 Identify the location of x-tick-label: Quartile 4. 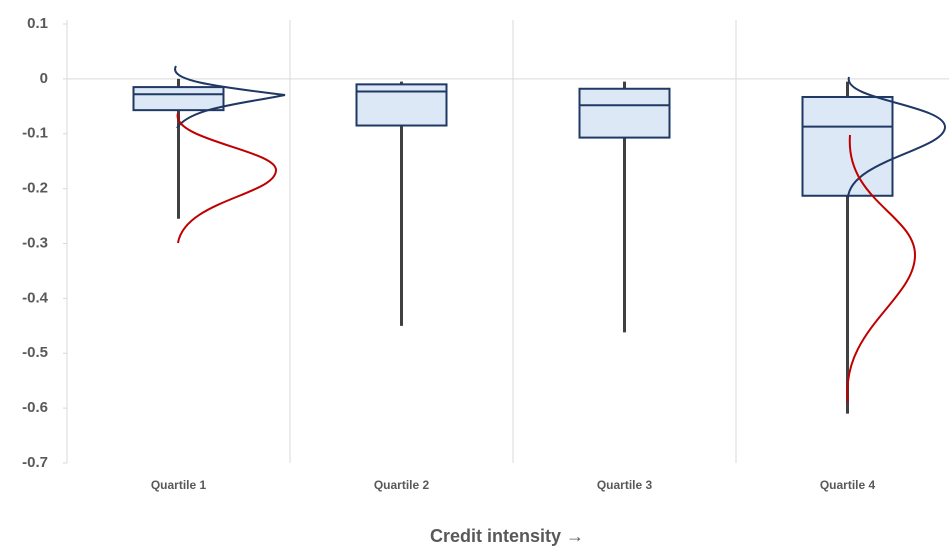
(848, 485).